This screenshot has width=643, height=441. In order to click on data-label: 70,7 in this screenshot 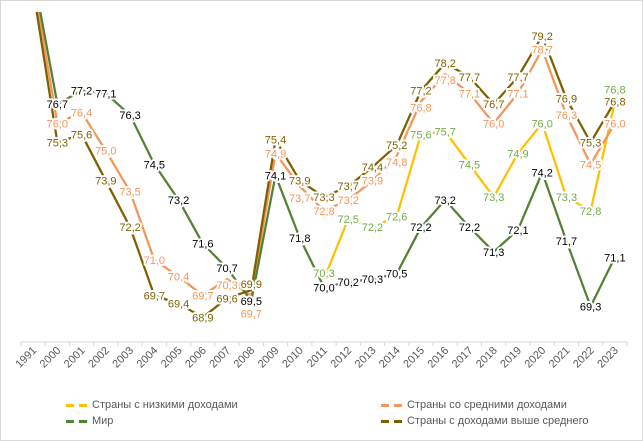, I will do `click(226, 269)`.